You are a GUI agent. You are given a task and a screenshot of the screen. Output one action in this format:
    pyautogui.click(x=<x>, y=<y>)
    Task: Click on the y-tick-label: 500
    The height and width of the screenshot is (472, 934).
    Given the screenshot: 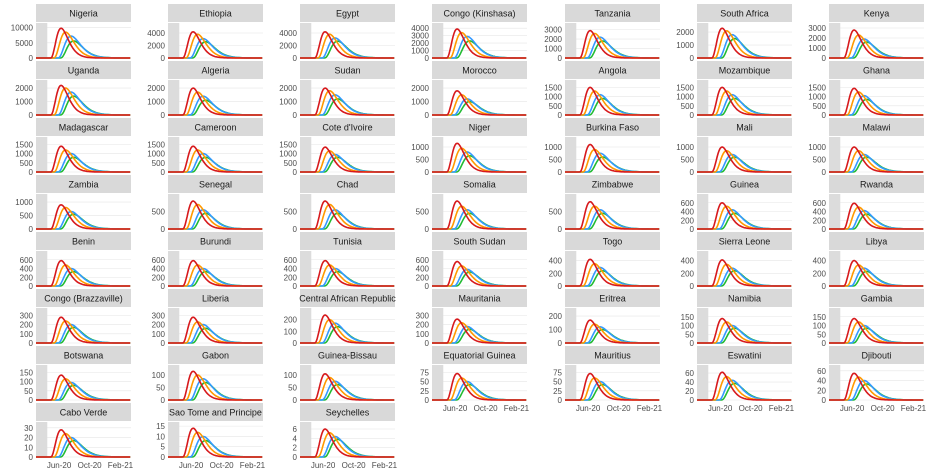 What is the action you would take?
    pyautogui.click(x=27, y=163)
    